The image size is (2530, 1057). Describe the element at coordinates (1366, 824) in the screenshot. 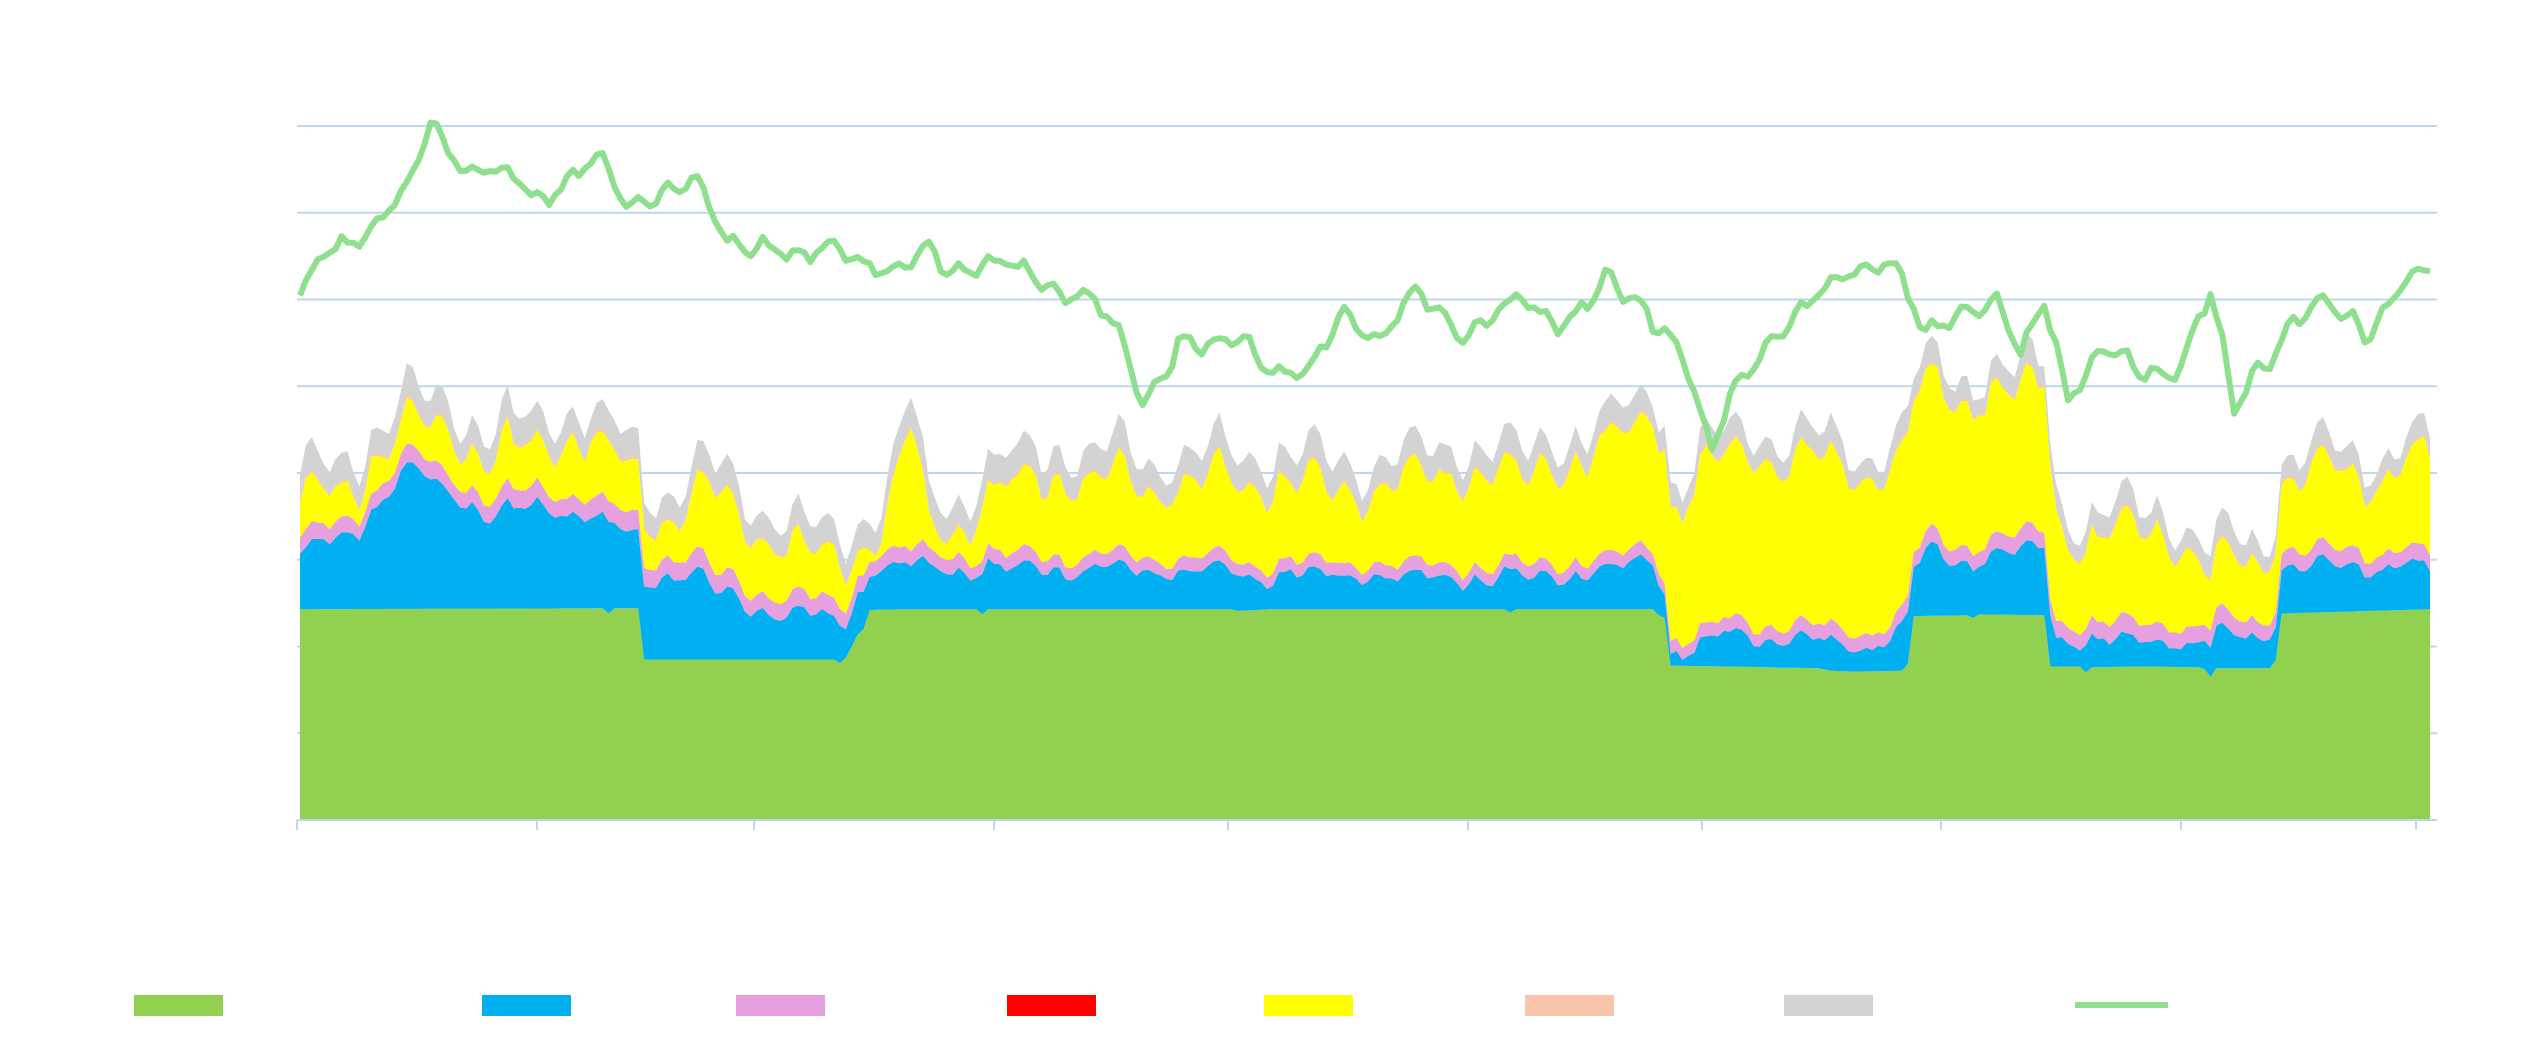

I see `x-axis` at that location.